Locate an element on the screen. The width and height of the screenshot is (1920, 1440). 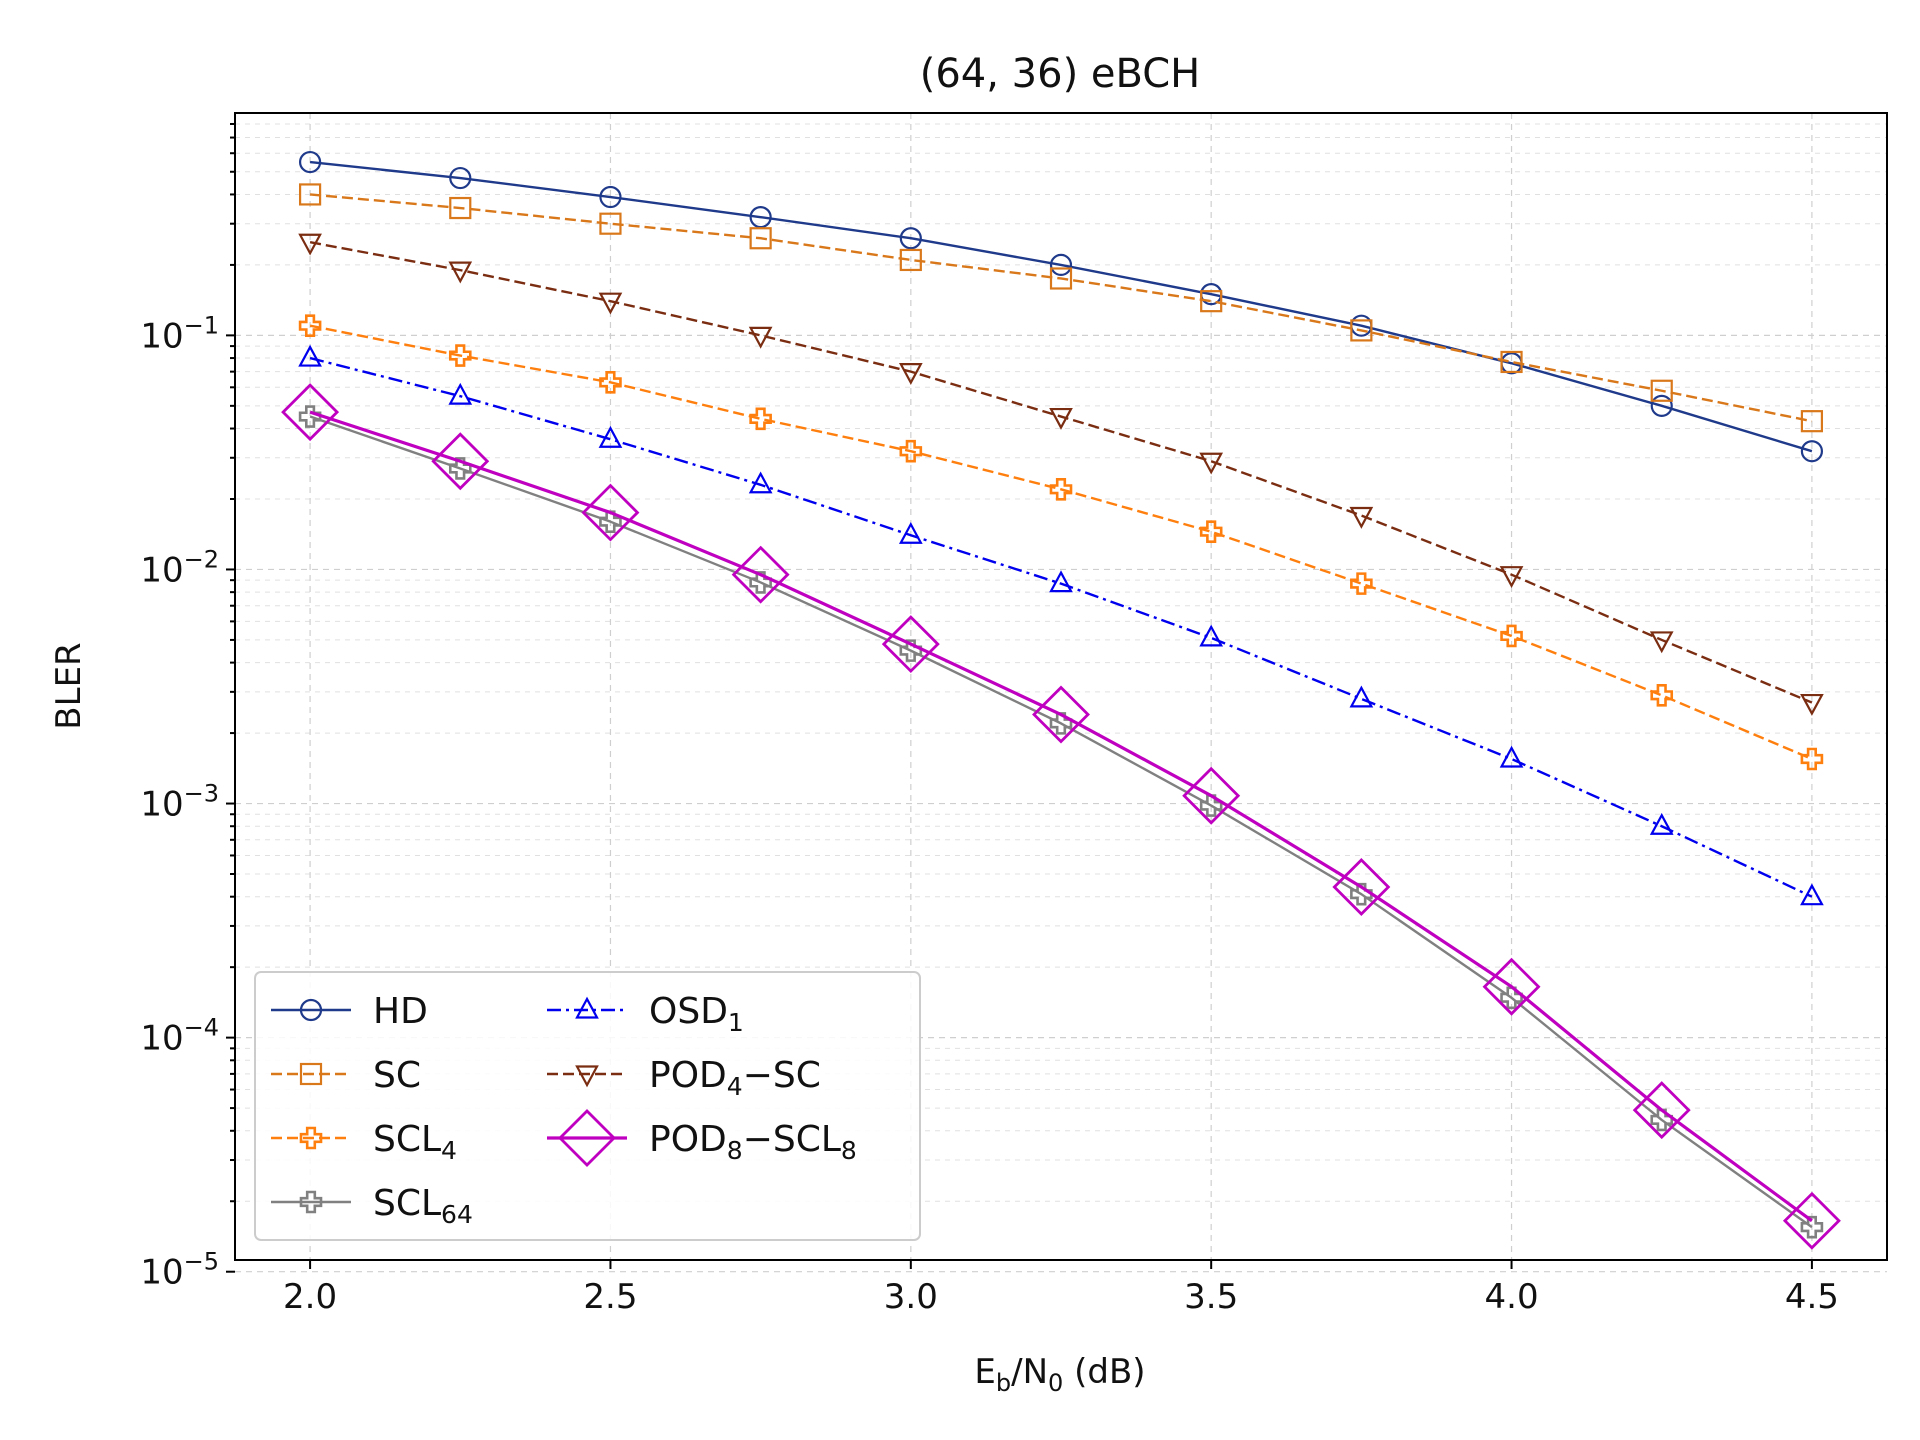
series-line is located at coordinates (1061, 308).